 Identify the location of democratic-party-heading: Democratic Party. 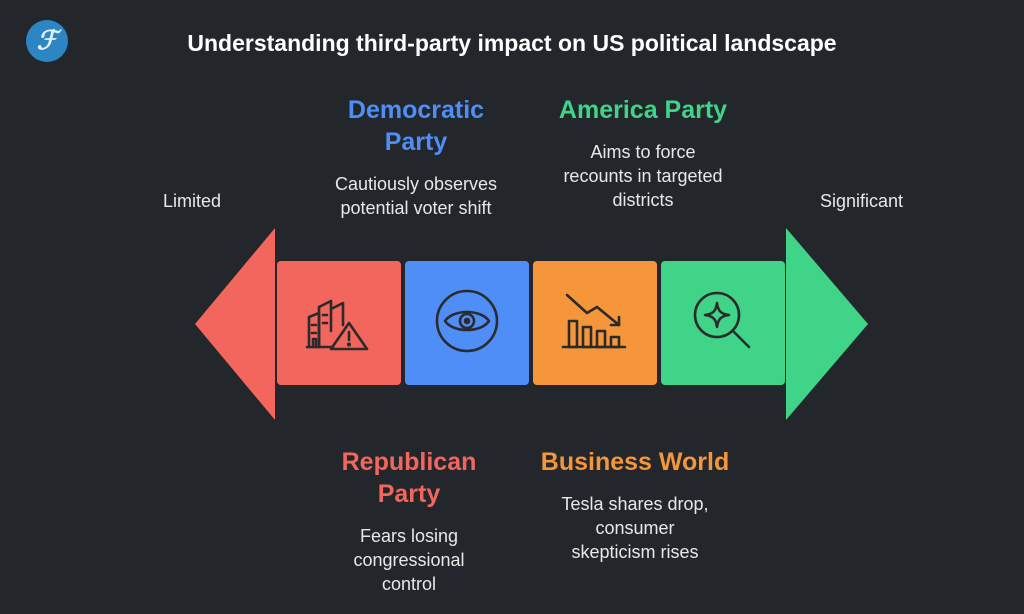
(416, 126).